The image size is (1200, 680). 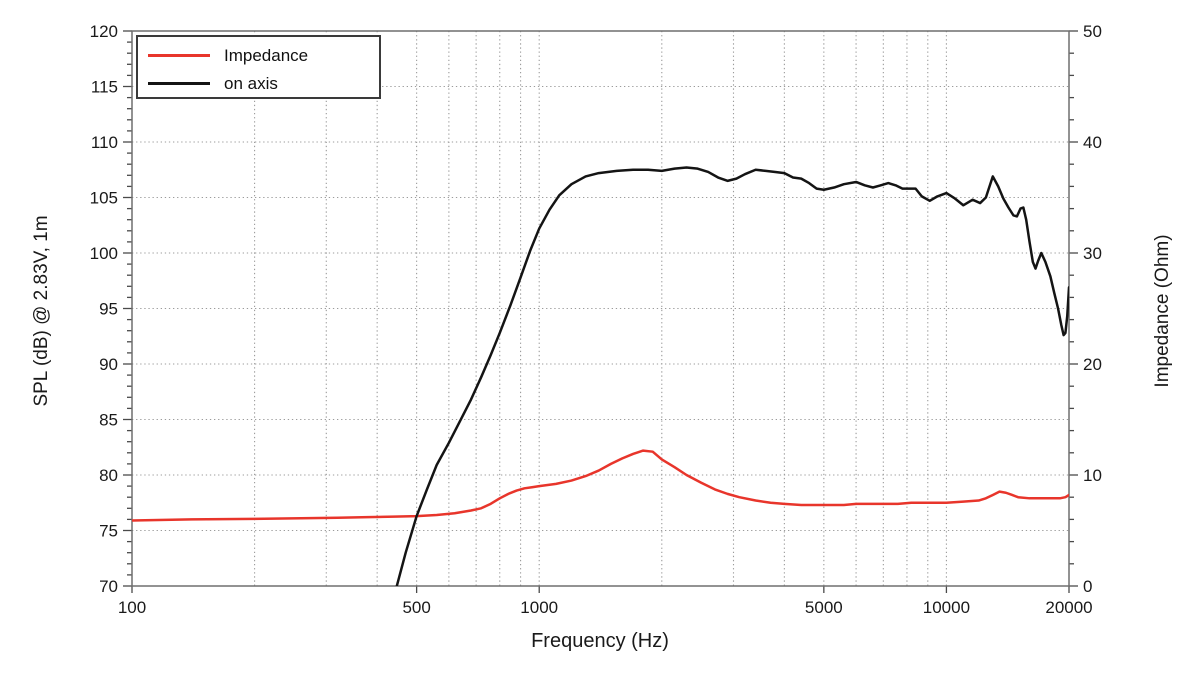 What do you see at coordinates (600, 485) in the screenshot?
I see `series-impedance` at bounding box center [600, 485].